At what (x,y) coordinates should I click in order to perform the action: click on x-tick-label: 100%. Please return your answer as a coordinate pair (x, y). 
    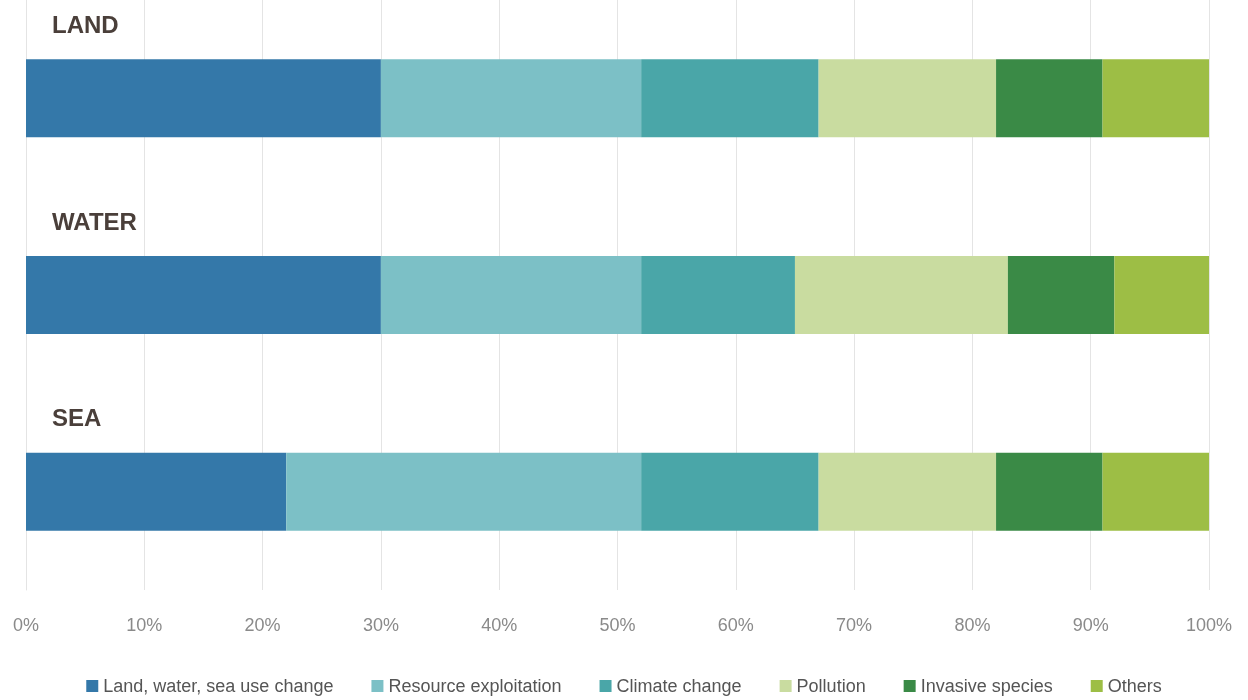
    Looking at the image, I should click on (1209, 625).